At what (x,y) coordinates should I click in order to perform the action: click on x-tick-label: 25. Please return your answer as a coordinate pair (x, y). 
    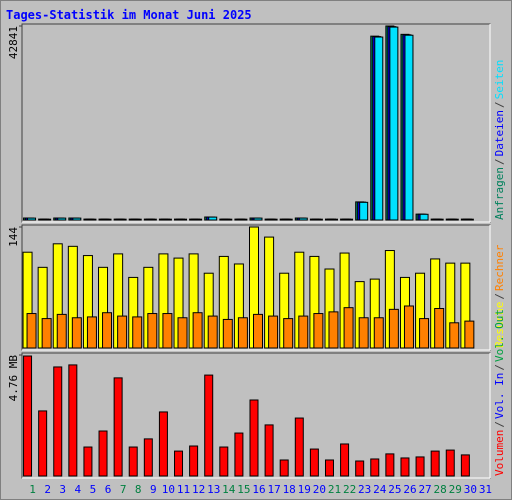
    Looking at the image, I should click on (394, 489).